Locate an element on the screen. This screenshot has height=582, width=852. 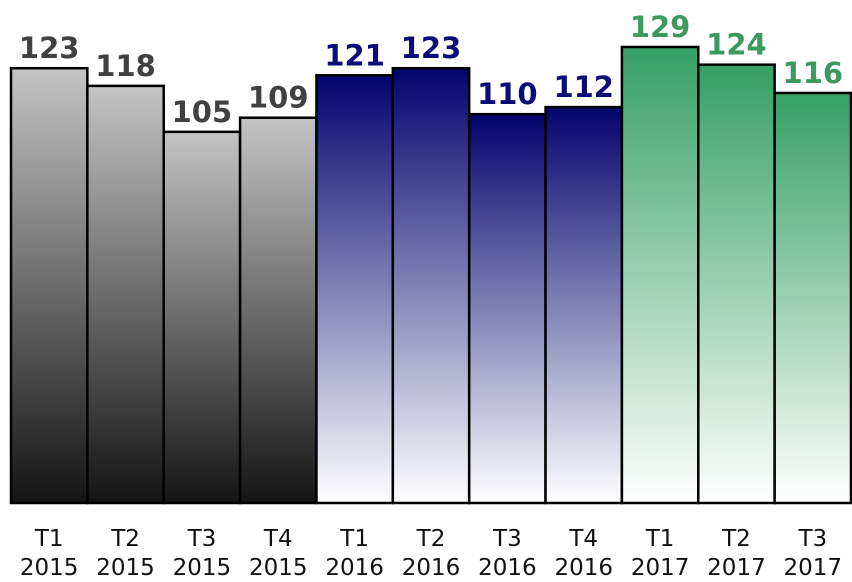
x-tick-label: T3 2017 is located at coordinates (813, 553).